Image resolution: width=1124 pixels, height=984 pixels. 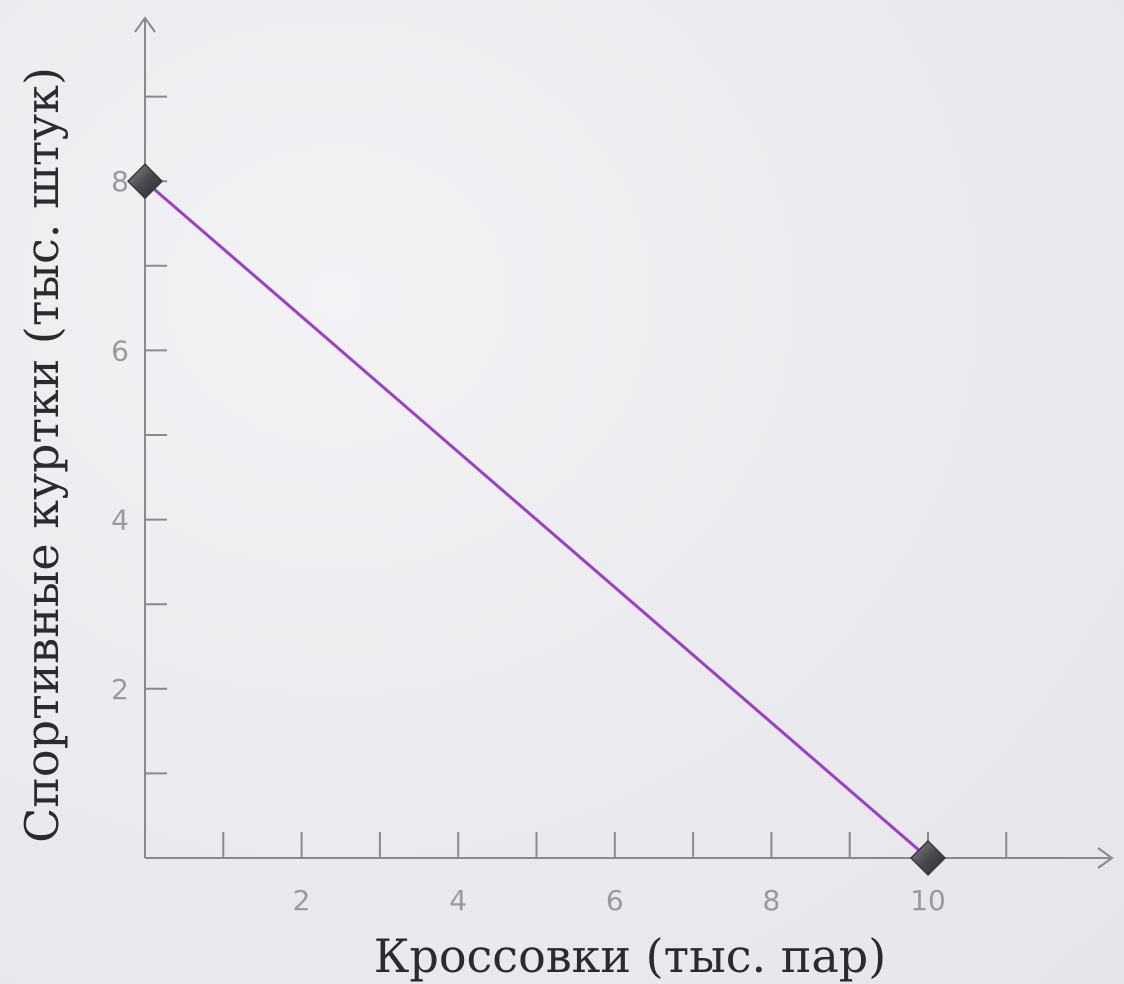 I want to click on x-tick-label: 4, so click(x=458, y=900).